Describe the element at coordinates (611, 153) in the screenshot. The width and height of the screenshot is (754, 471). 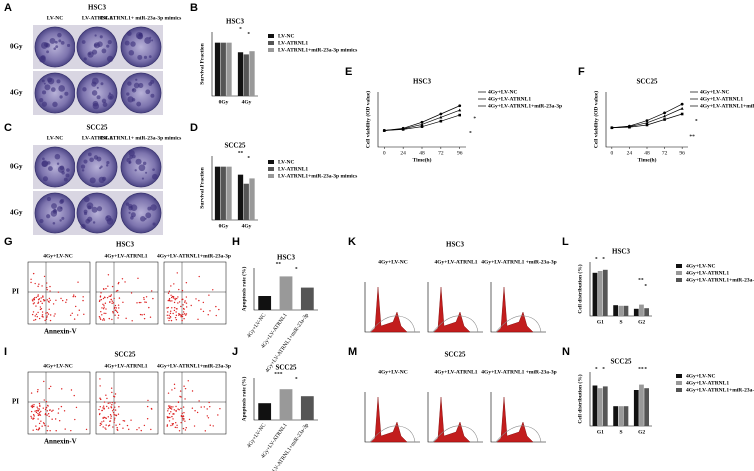
I see `x-tick-label: 0` at that location.